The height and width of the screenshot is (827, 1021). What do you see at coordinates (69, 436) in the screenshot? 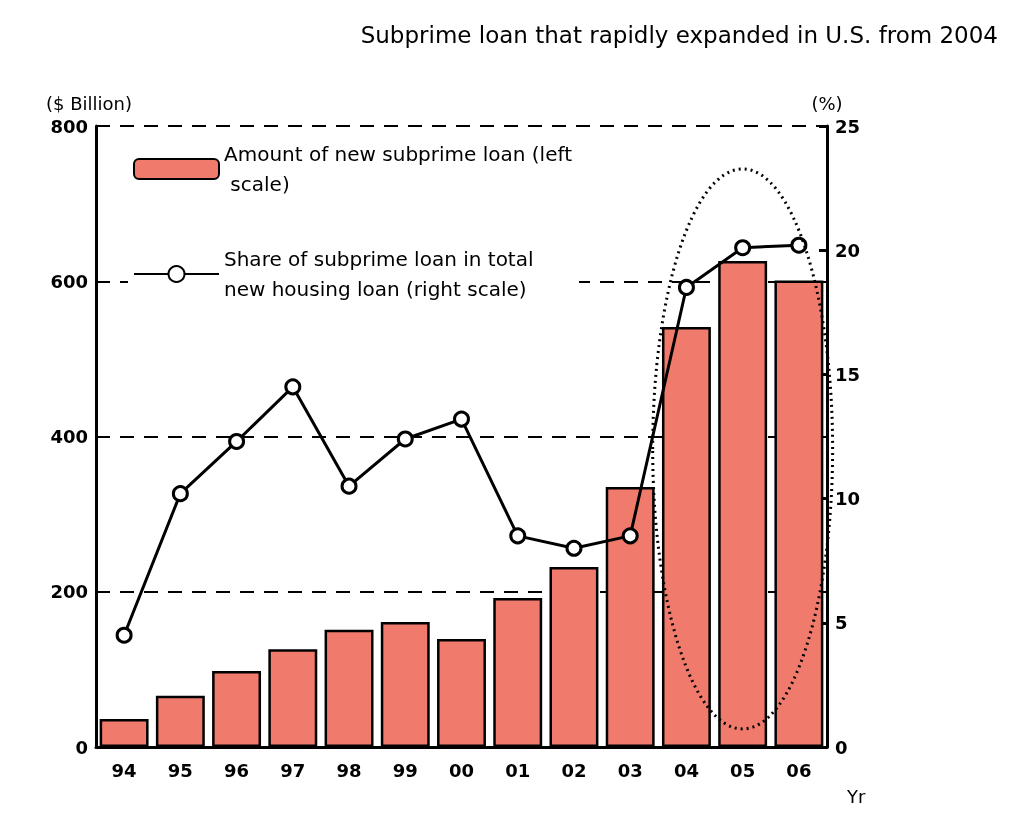
I see `y-tick-label: 400` at bounding box center [69, 436].